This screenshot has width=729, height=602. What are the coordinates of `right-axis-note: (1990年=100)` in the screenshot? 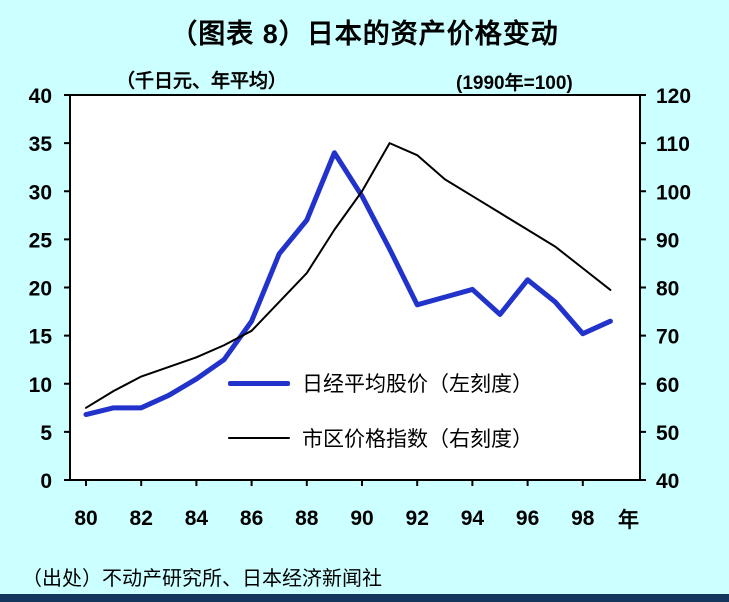 It's located at (514, 83).